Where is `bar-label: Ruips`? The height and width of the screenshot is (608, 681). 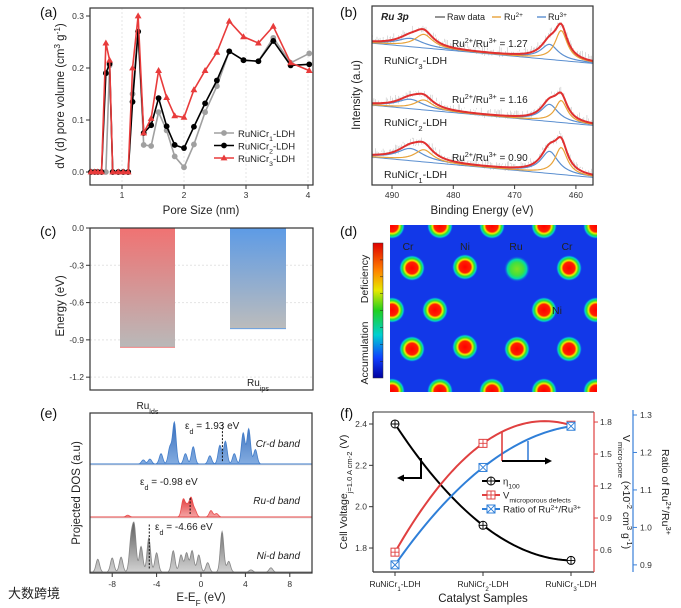
bar-label: Ruips is located at coordinates (258, 385).